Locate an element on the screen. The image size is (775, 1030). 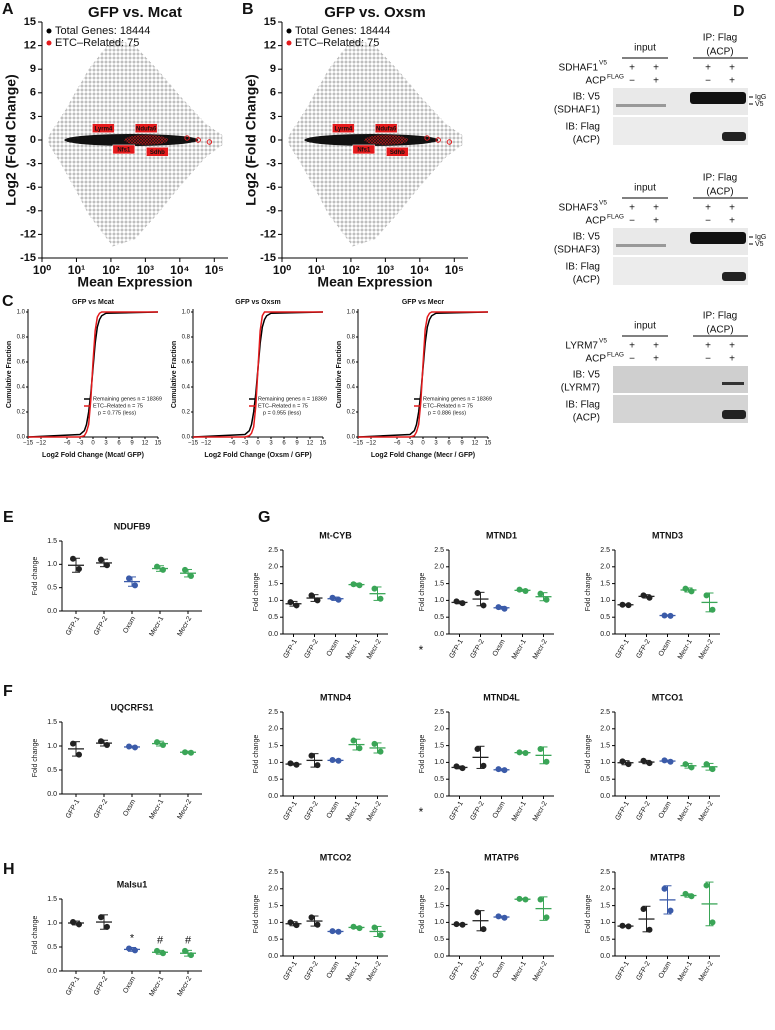
plot-title: MTATP6 is located at coordinates (501, 857).